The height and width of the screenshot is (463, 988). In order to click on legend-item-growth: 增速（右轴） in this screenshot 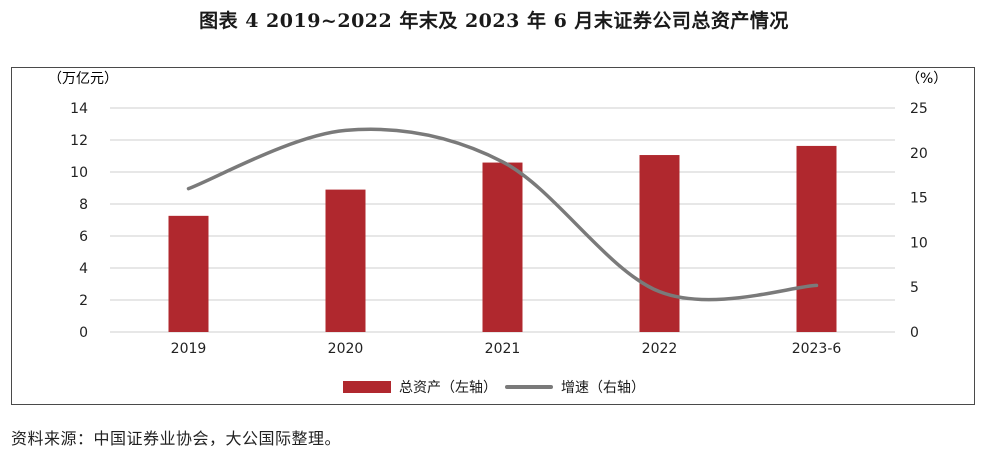, I will do `click(575, 387)`.